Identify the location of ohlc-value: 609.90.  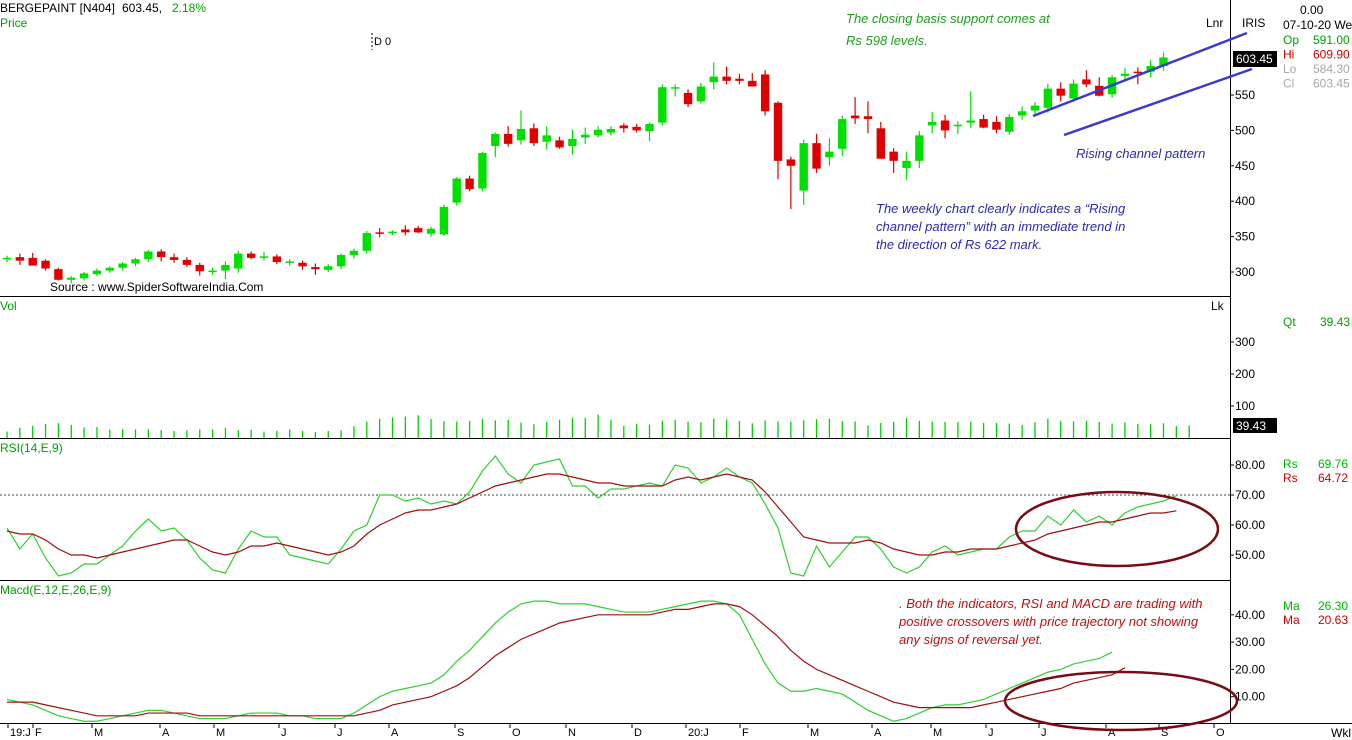
(1331, 55).